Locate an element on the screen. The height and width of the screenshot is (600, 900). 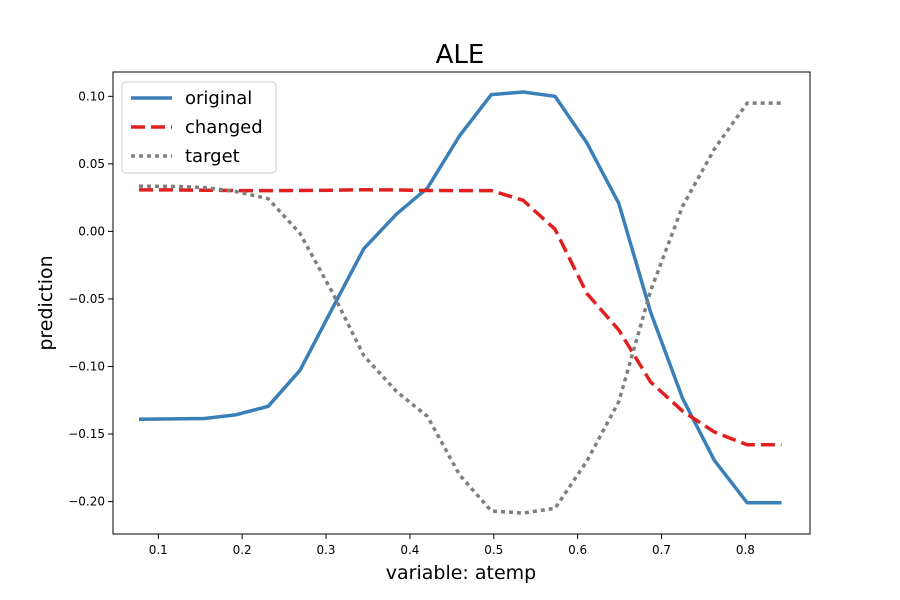
chart-title: ALE is located at coordinates (460, 55).